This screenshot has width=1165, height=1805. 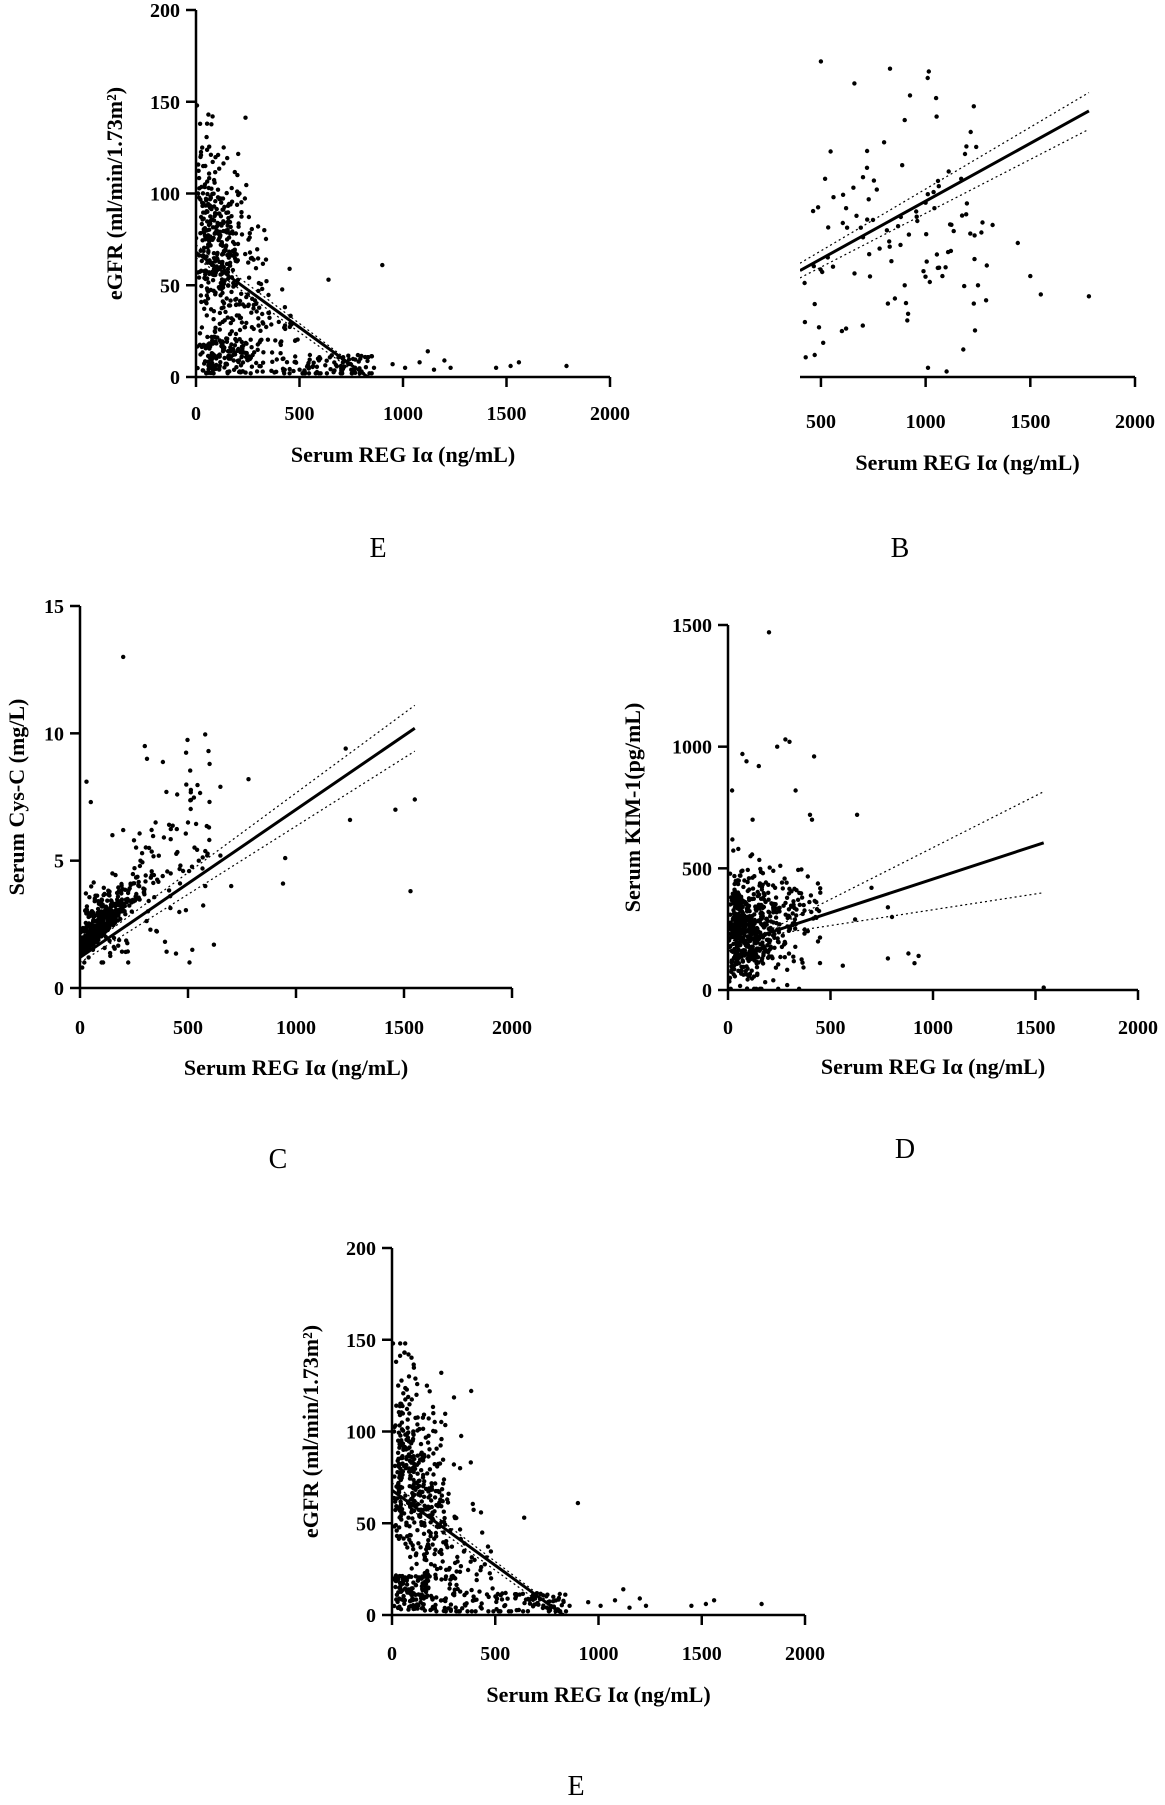 I want to click on y-tick-label: 0, so click(x=707, y=991).